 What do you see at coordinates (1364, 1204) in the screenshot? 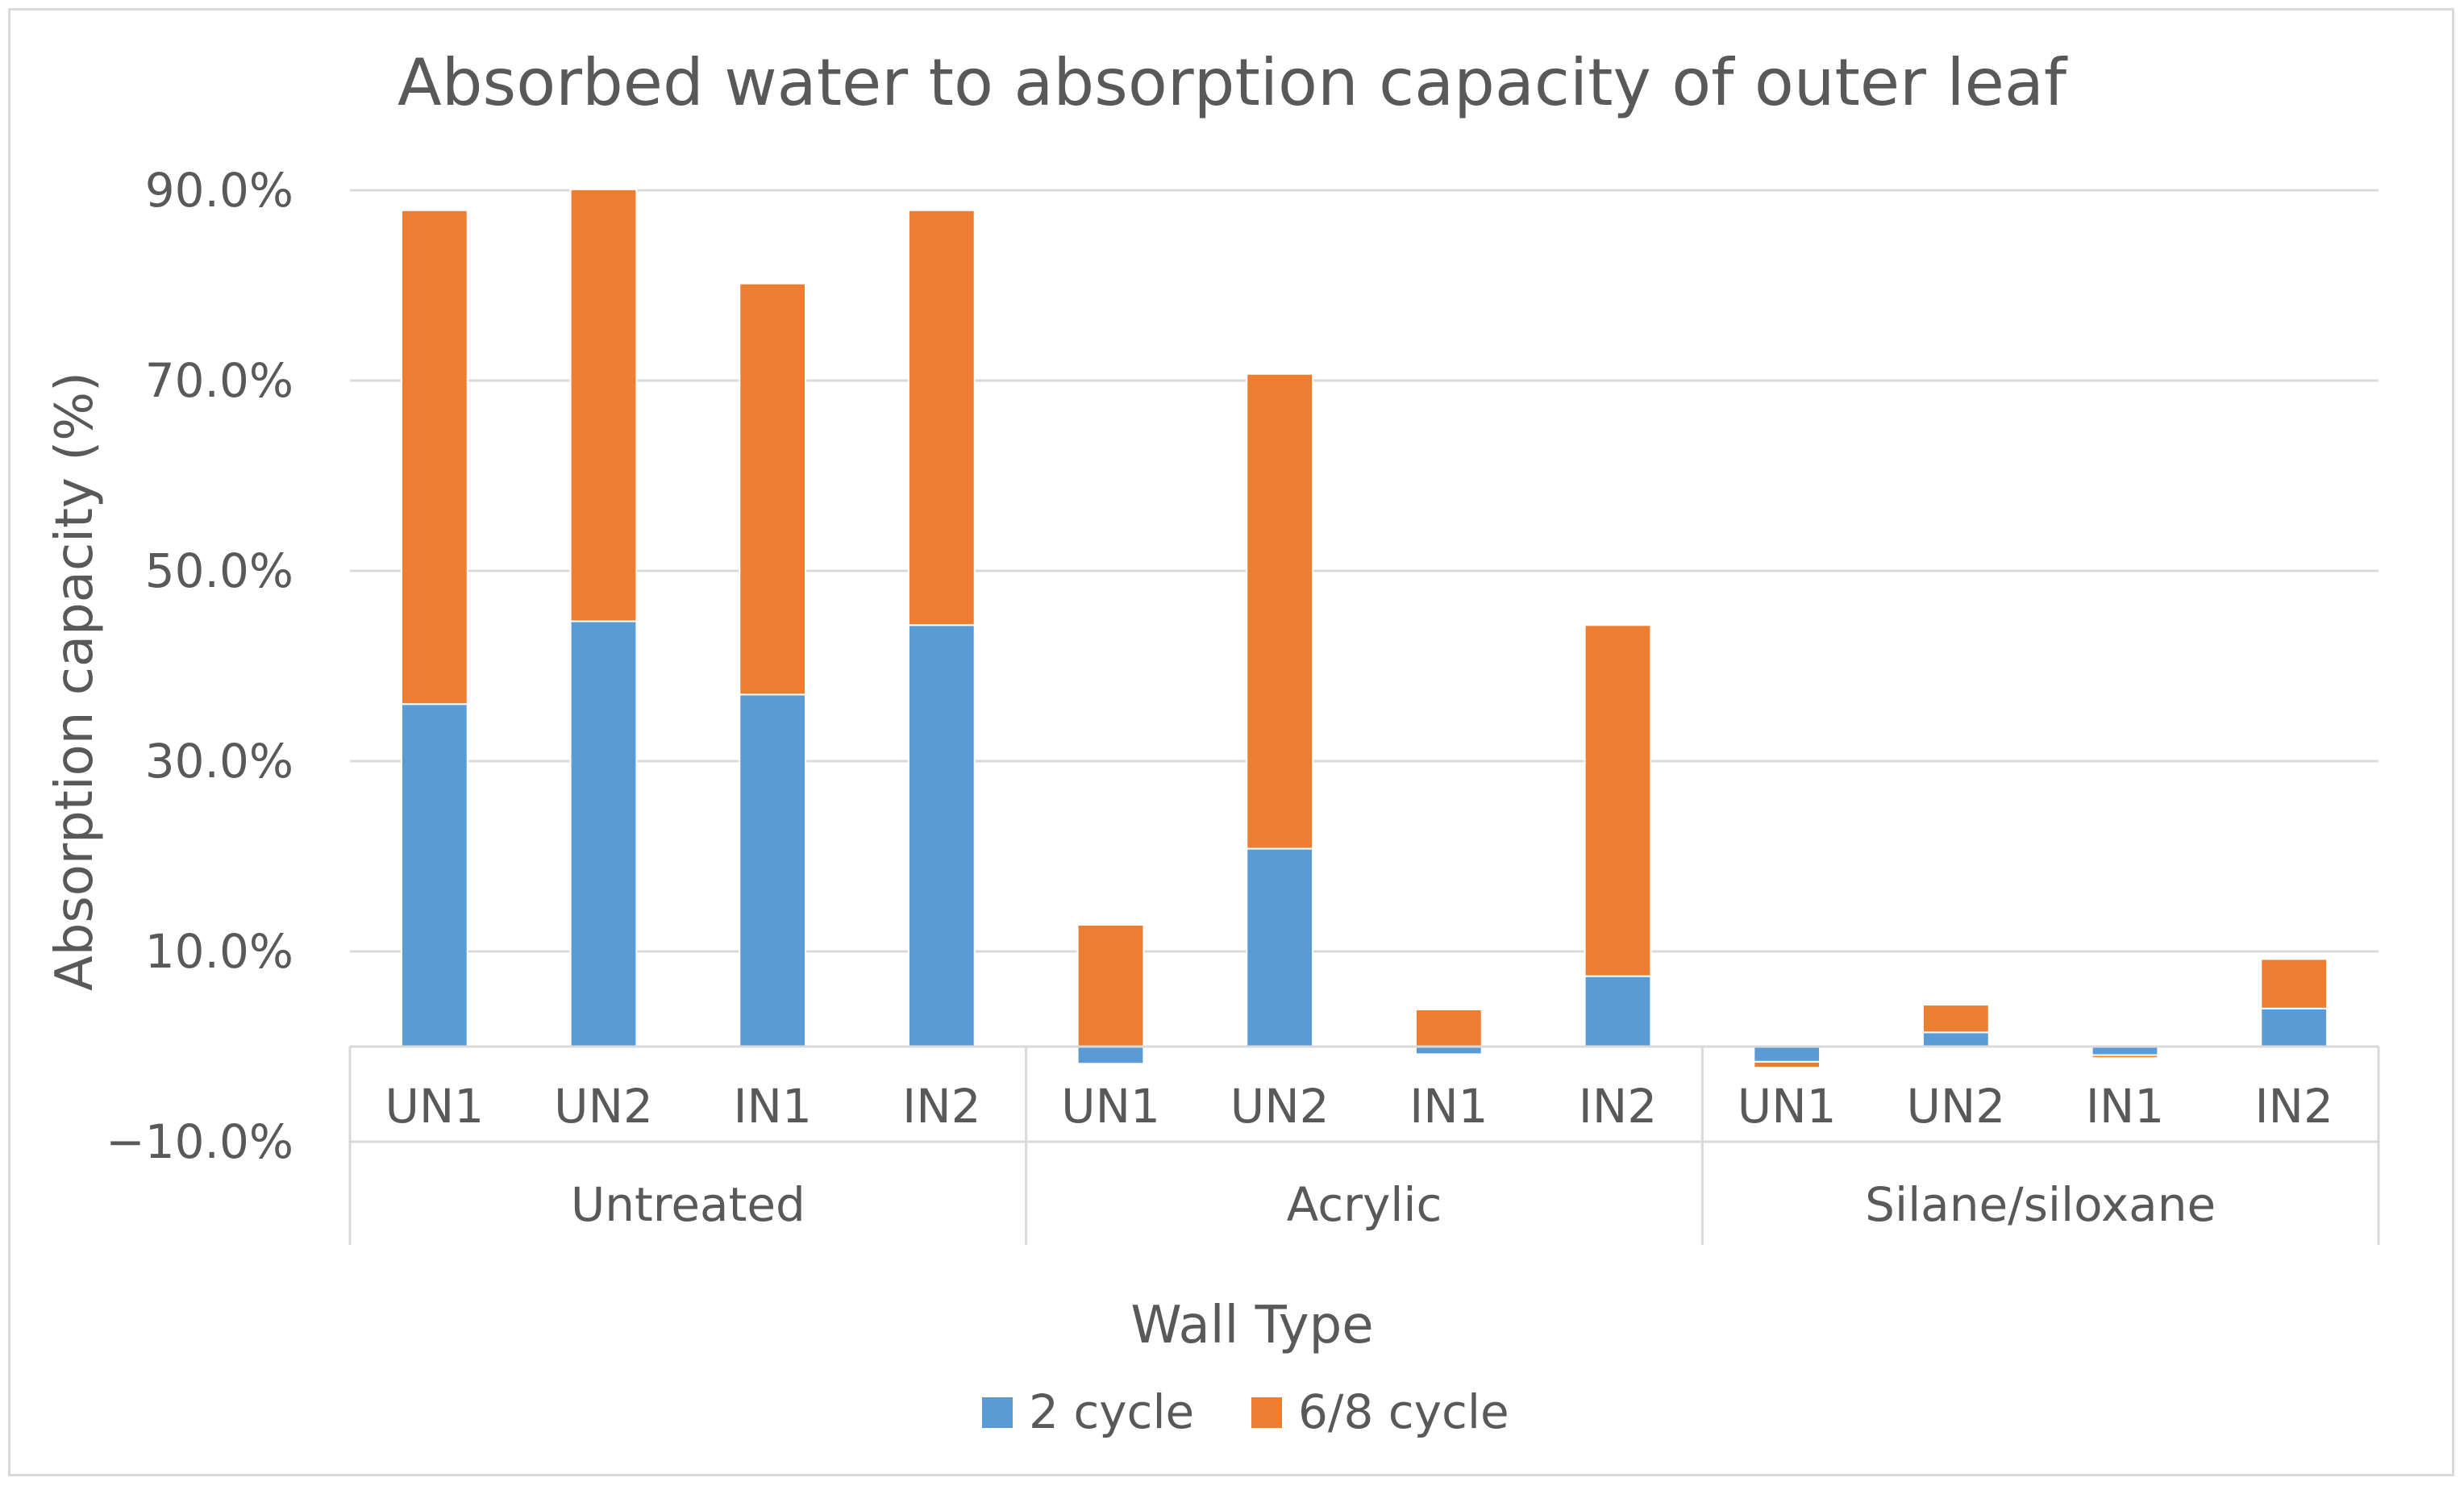
I see `group-label: Acrylic` at bounding box center [1364, 1204].